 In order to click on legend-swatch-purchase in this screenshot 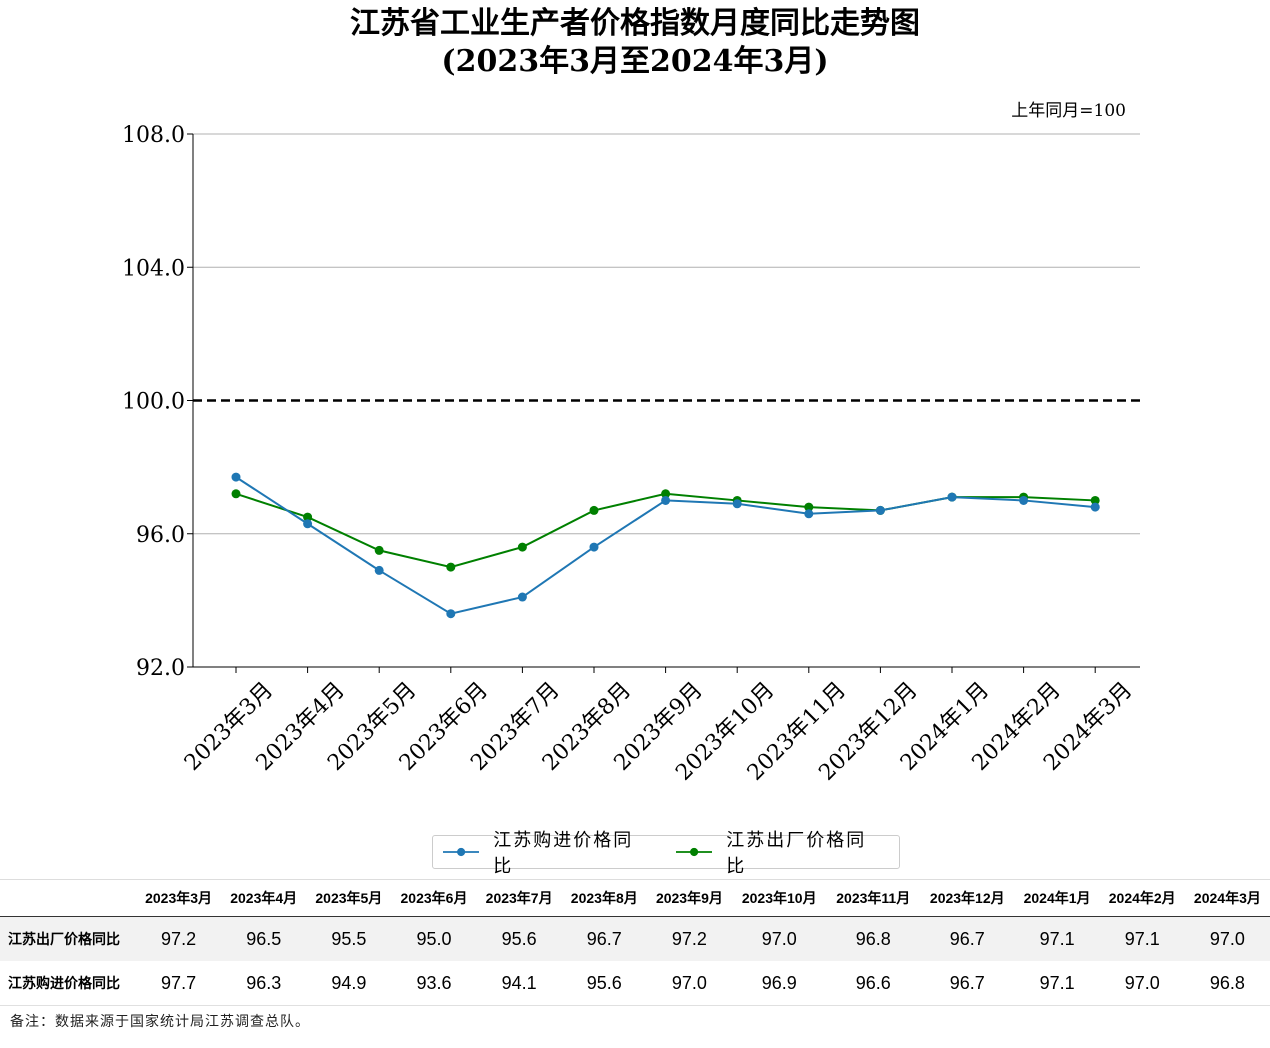, I will do `click(461, 852)`.